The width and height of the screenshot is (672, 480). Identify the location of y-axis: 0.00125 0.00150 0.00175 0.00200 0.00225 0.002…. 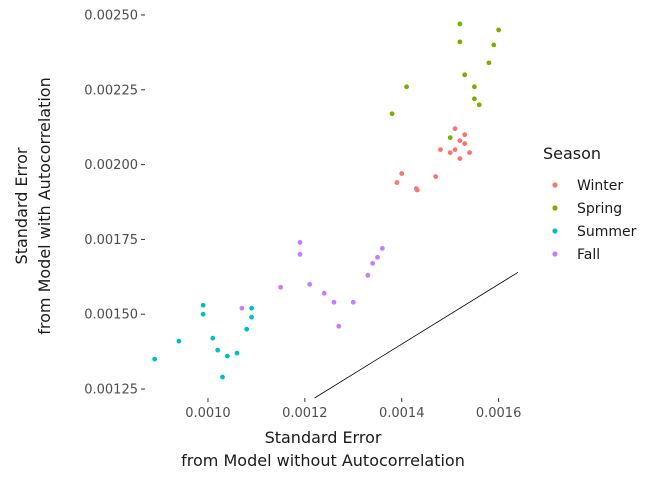
(114, 203).